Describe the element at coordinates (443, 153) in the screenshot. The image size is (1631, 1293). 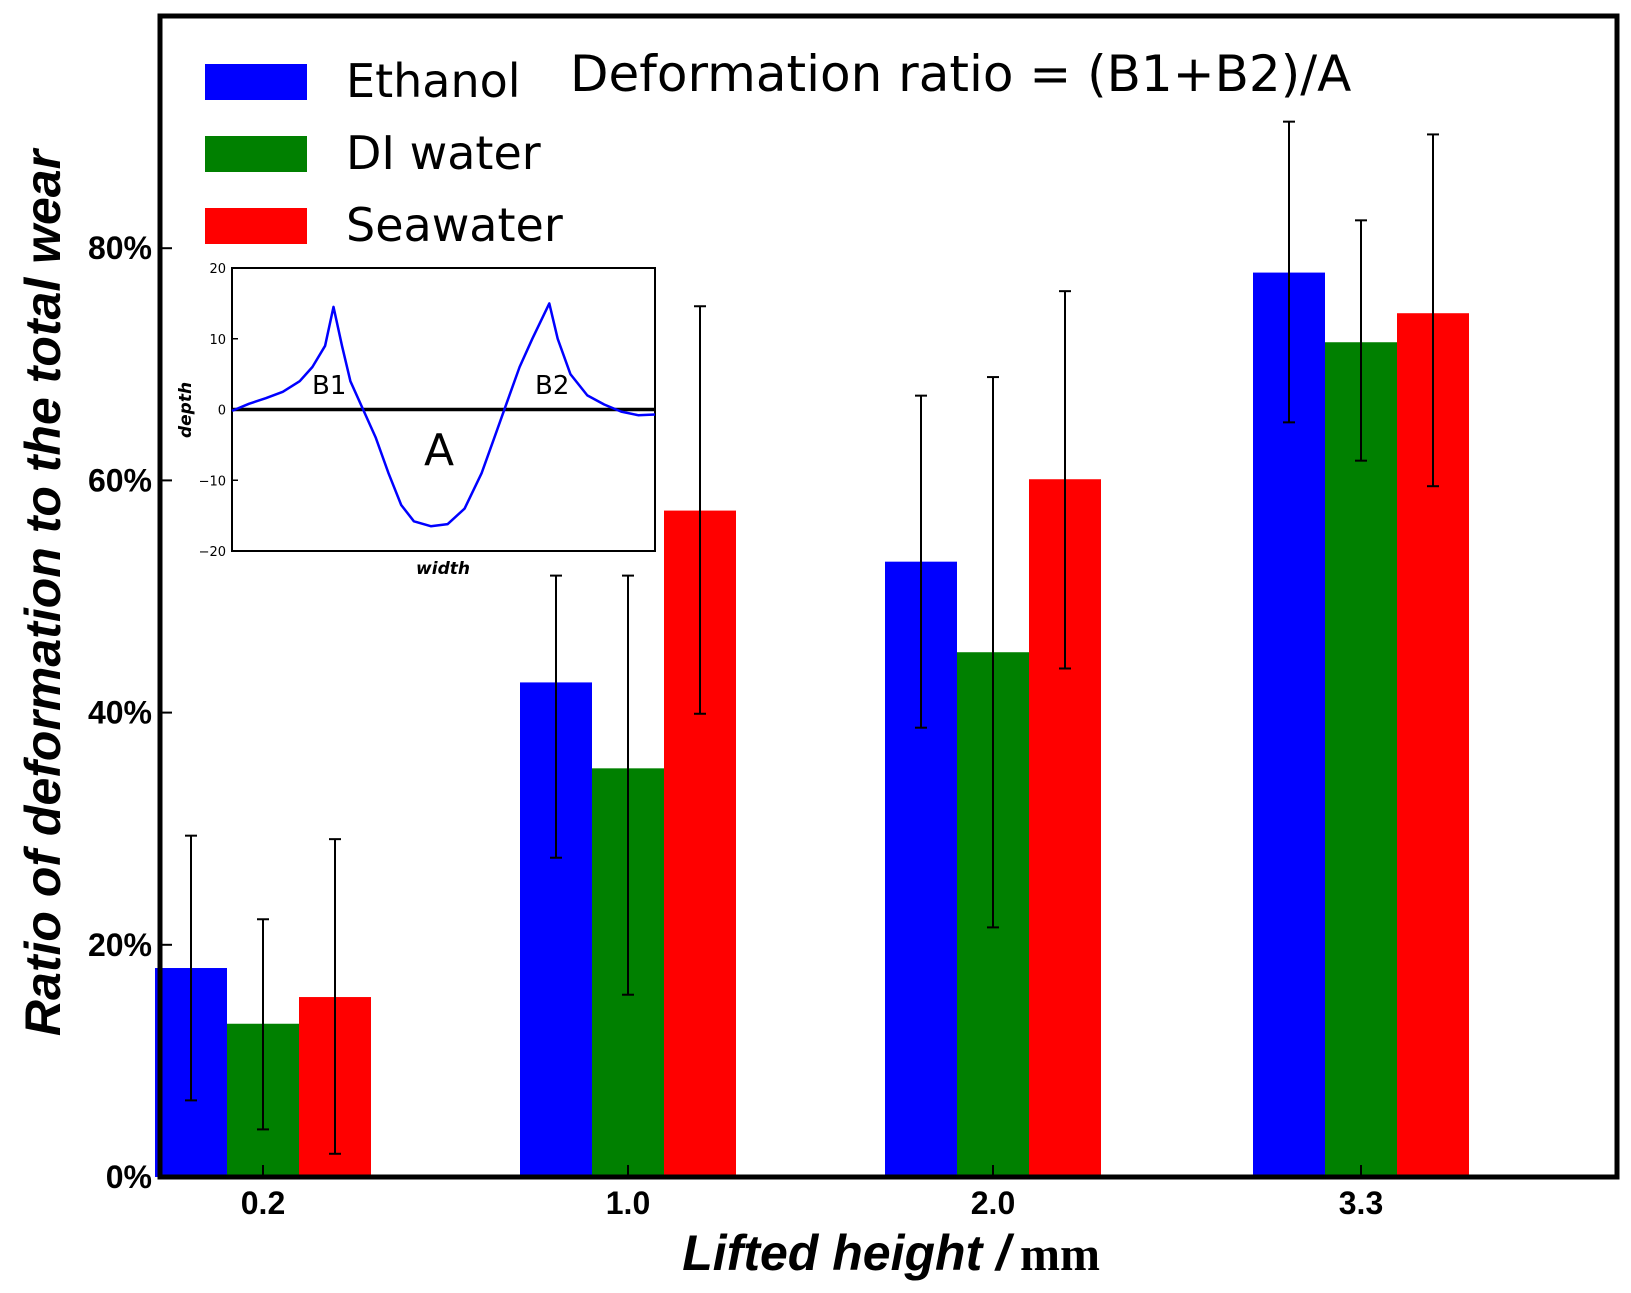
I see `legend-label-1: DI water` at that location.